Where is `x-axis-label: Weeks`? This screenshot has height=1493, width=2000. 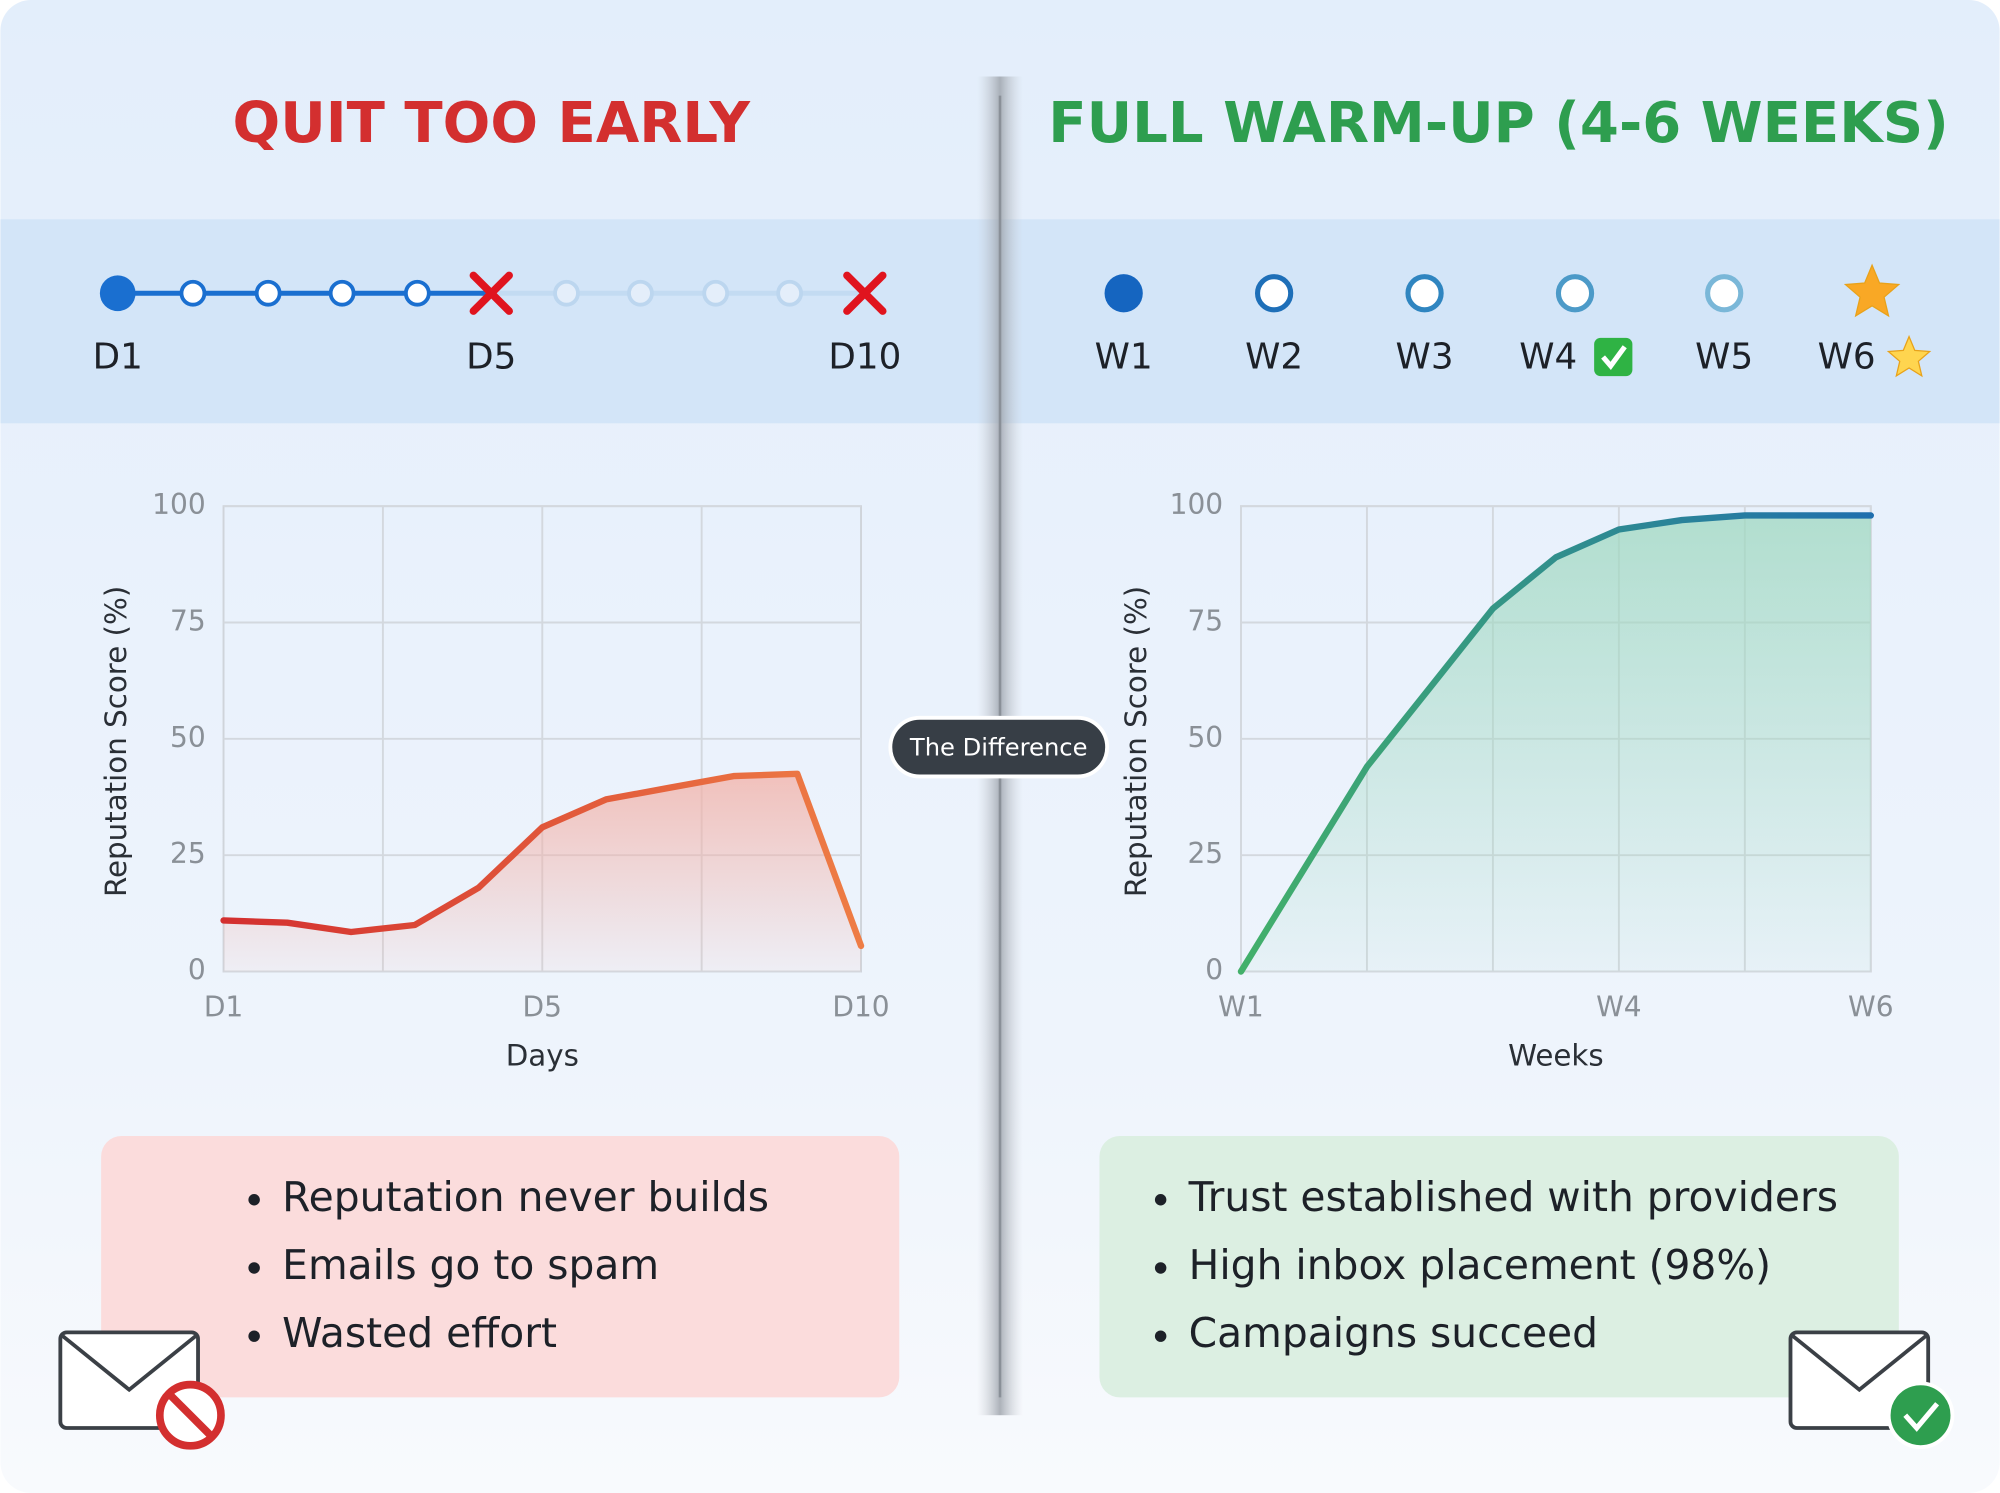 x-axis-label: Weeks is located at coordinates (1556, 1055).